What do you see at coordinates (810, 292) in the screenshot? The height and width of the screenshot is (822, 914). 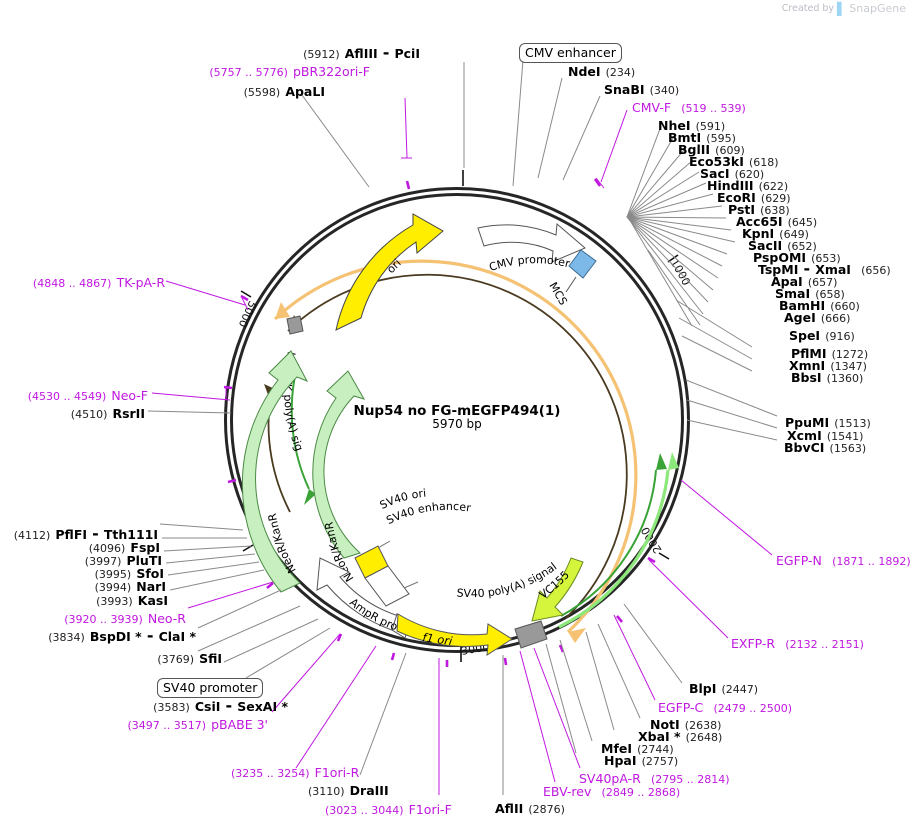 I see `label-smaI: SmaI (658)` at bounding box center [810, 292].